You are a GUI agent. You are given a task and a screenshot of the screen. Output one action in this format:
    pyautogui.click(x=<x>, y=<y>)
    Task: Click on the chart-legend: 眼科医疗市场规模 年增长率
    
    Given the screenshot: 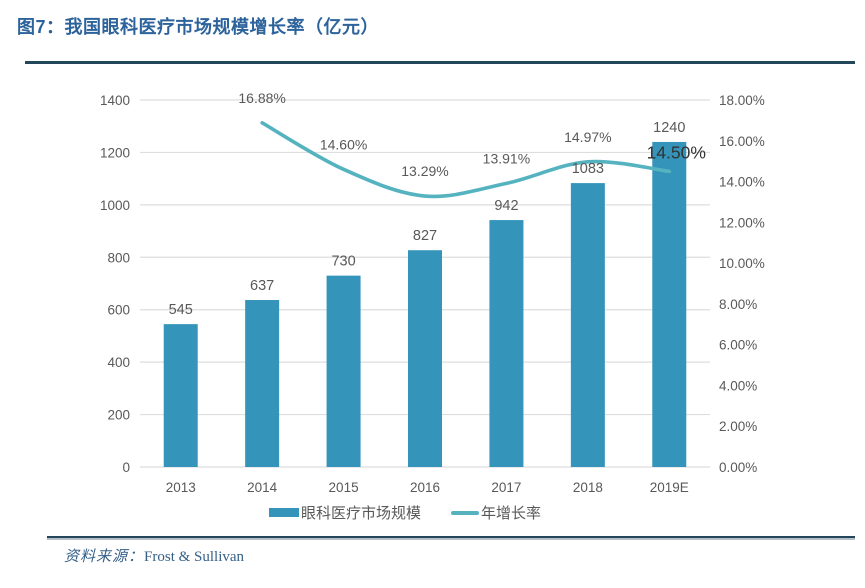 What is the action you would take?
    pyautogui.click(x=405, y=512)
    